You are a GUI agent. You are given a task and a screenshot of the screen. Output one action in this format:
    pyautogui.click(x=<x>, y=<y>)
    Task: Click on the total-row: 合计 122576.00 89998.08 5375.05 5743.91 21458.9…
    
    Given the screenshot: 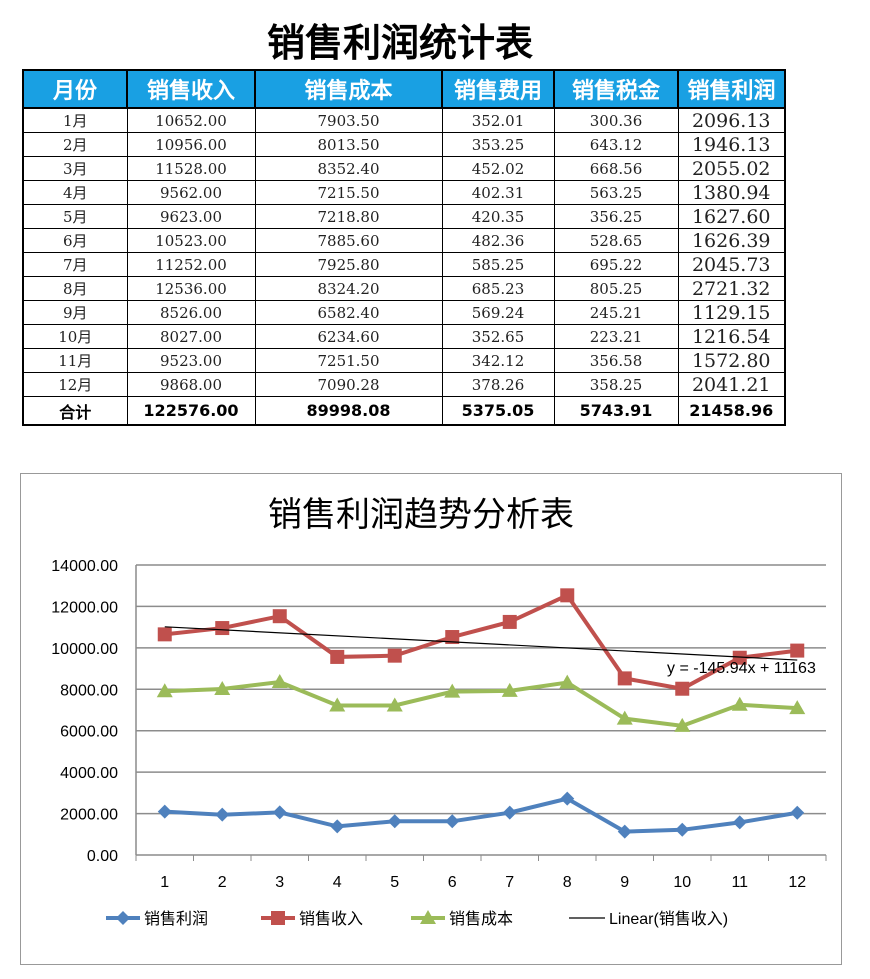 What is the action you would take?
    pyautogui.click(x=404, y=411)
    